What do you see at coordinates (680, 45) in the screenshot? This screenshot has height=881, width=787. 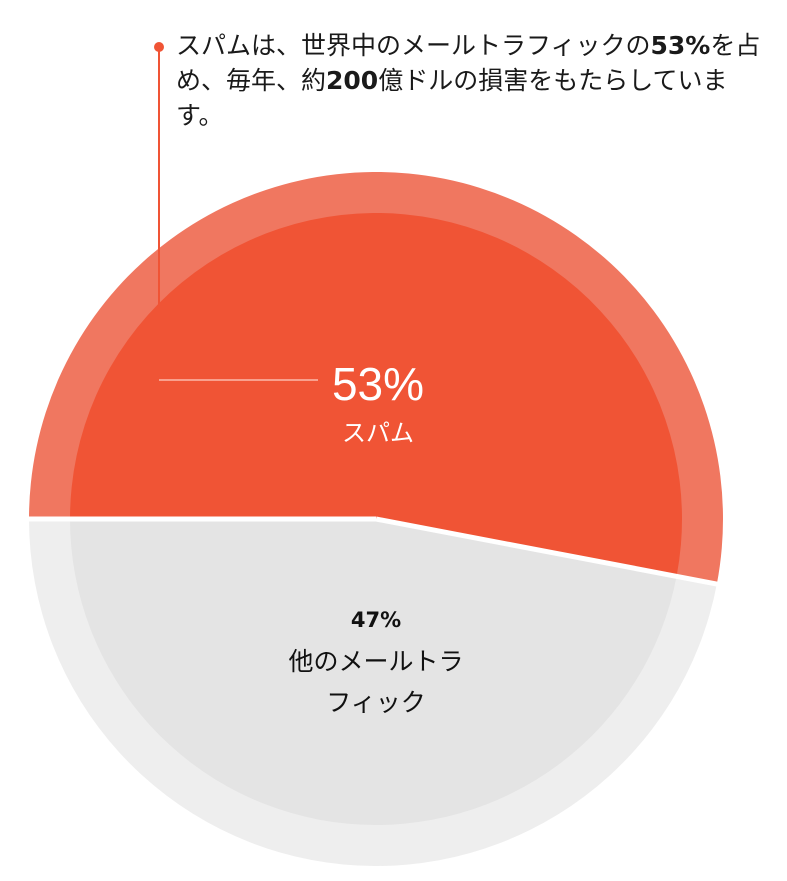 I see `annotation-bold-53: 53%` at bounding box center [680, 45].